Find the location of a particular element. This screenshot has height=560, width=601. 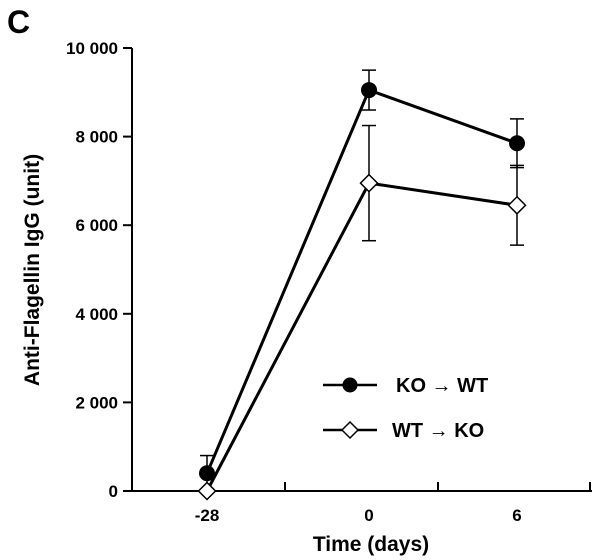

legend-label-wt-ko: WT → KO is located at coordinates (438, 431).